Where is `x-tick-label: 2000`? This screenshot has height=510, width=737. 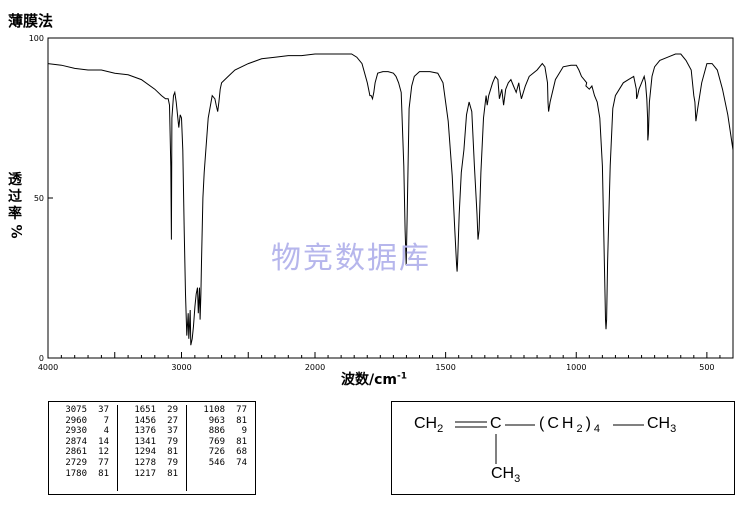 x-tick-label: 2000 is located at coordinates (315, 367).